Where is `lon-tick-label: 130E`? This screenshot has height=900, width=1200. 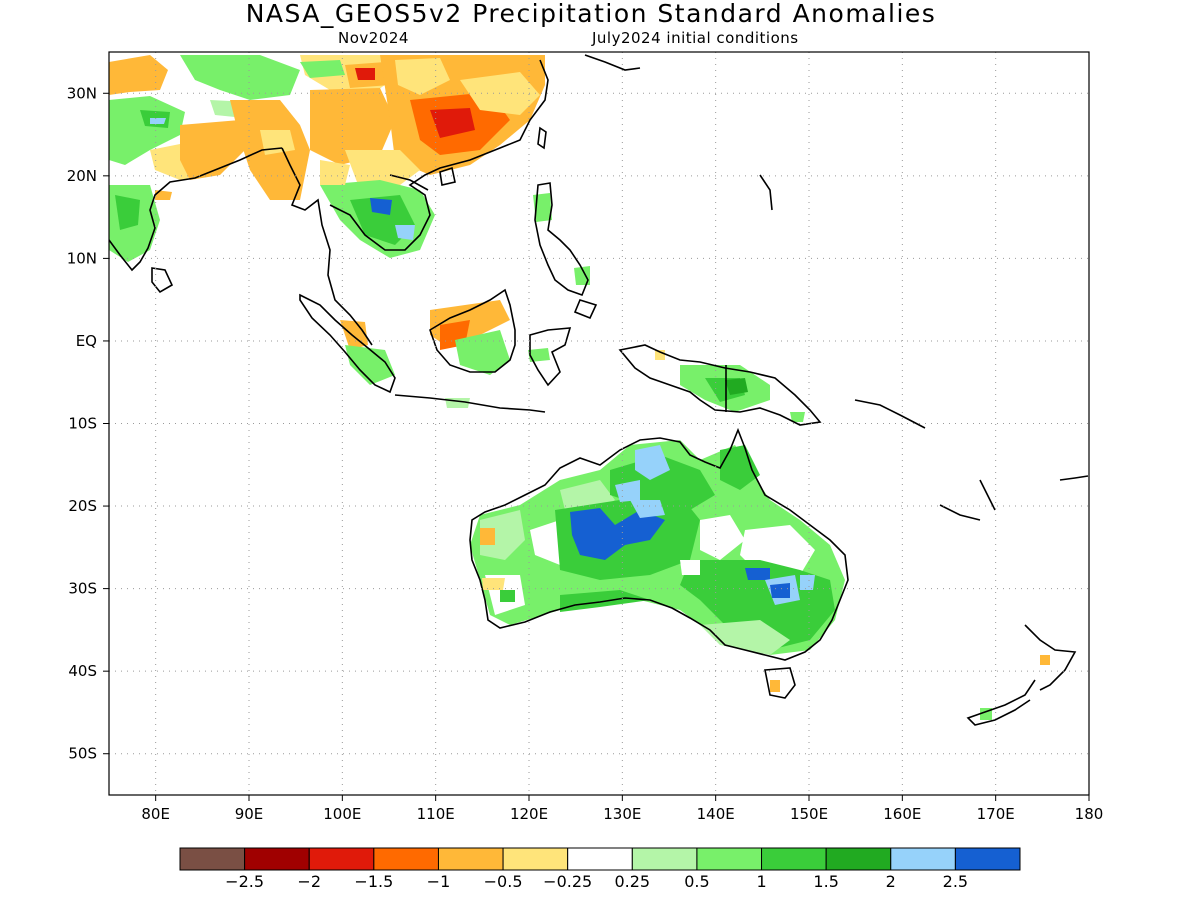 lon-tick-label: 130E is located at coordinates (622, 814).